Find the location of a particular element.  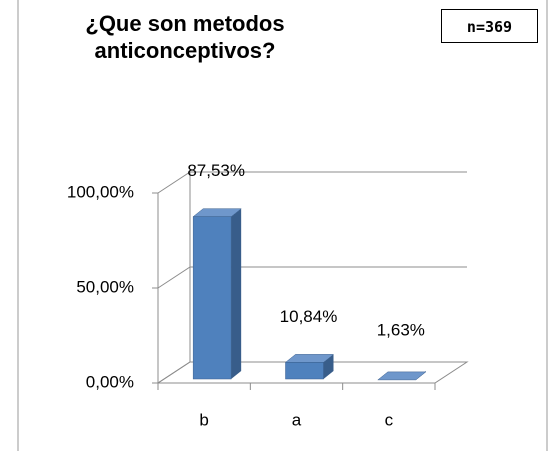

x-tick-label: b is located at coordinates (203, 419).